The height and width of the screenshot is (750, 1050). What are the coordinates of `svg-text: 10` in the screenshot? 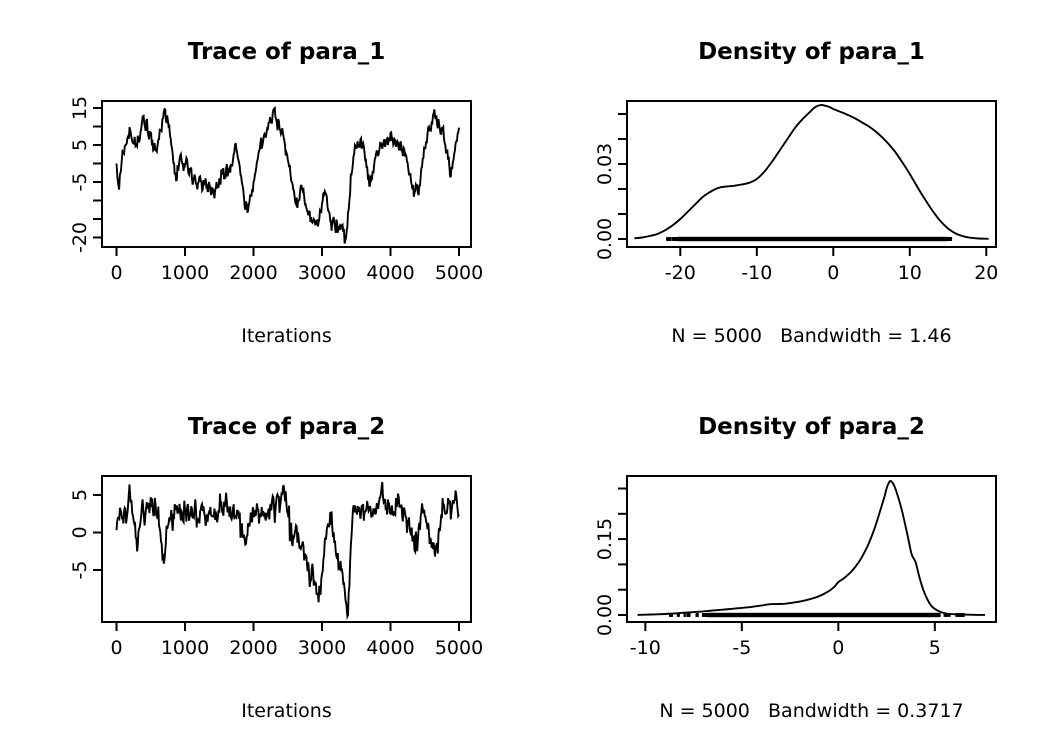 It's located at (910, 273).